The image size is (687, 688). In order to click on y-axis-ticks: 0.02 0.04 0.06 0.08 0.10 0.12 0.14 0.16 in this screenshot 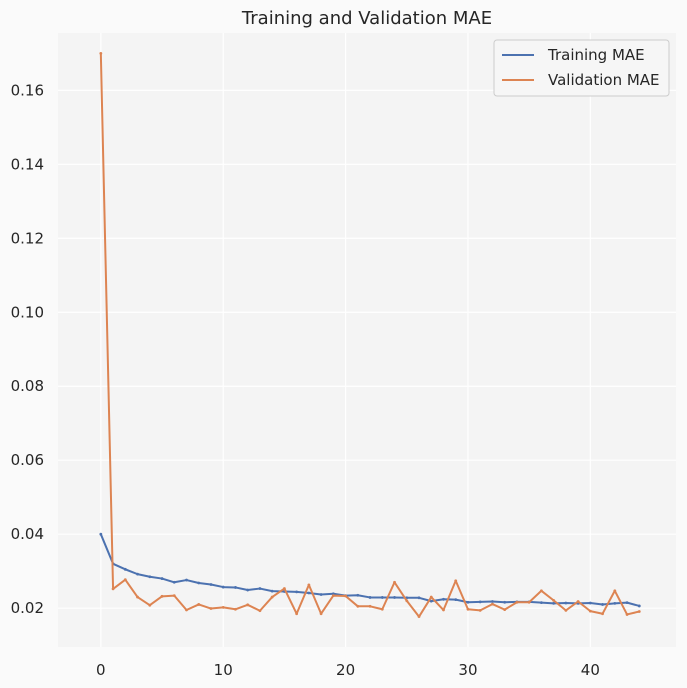, I will do `click(27, 349)`.